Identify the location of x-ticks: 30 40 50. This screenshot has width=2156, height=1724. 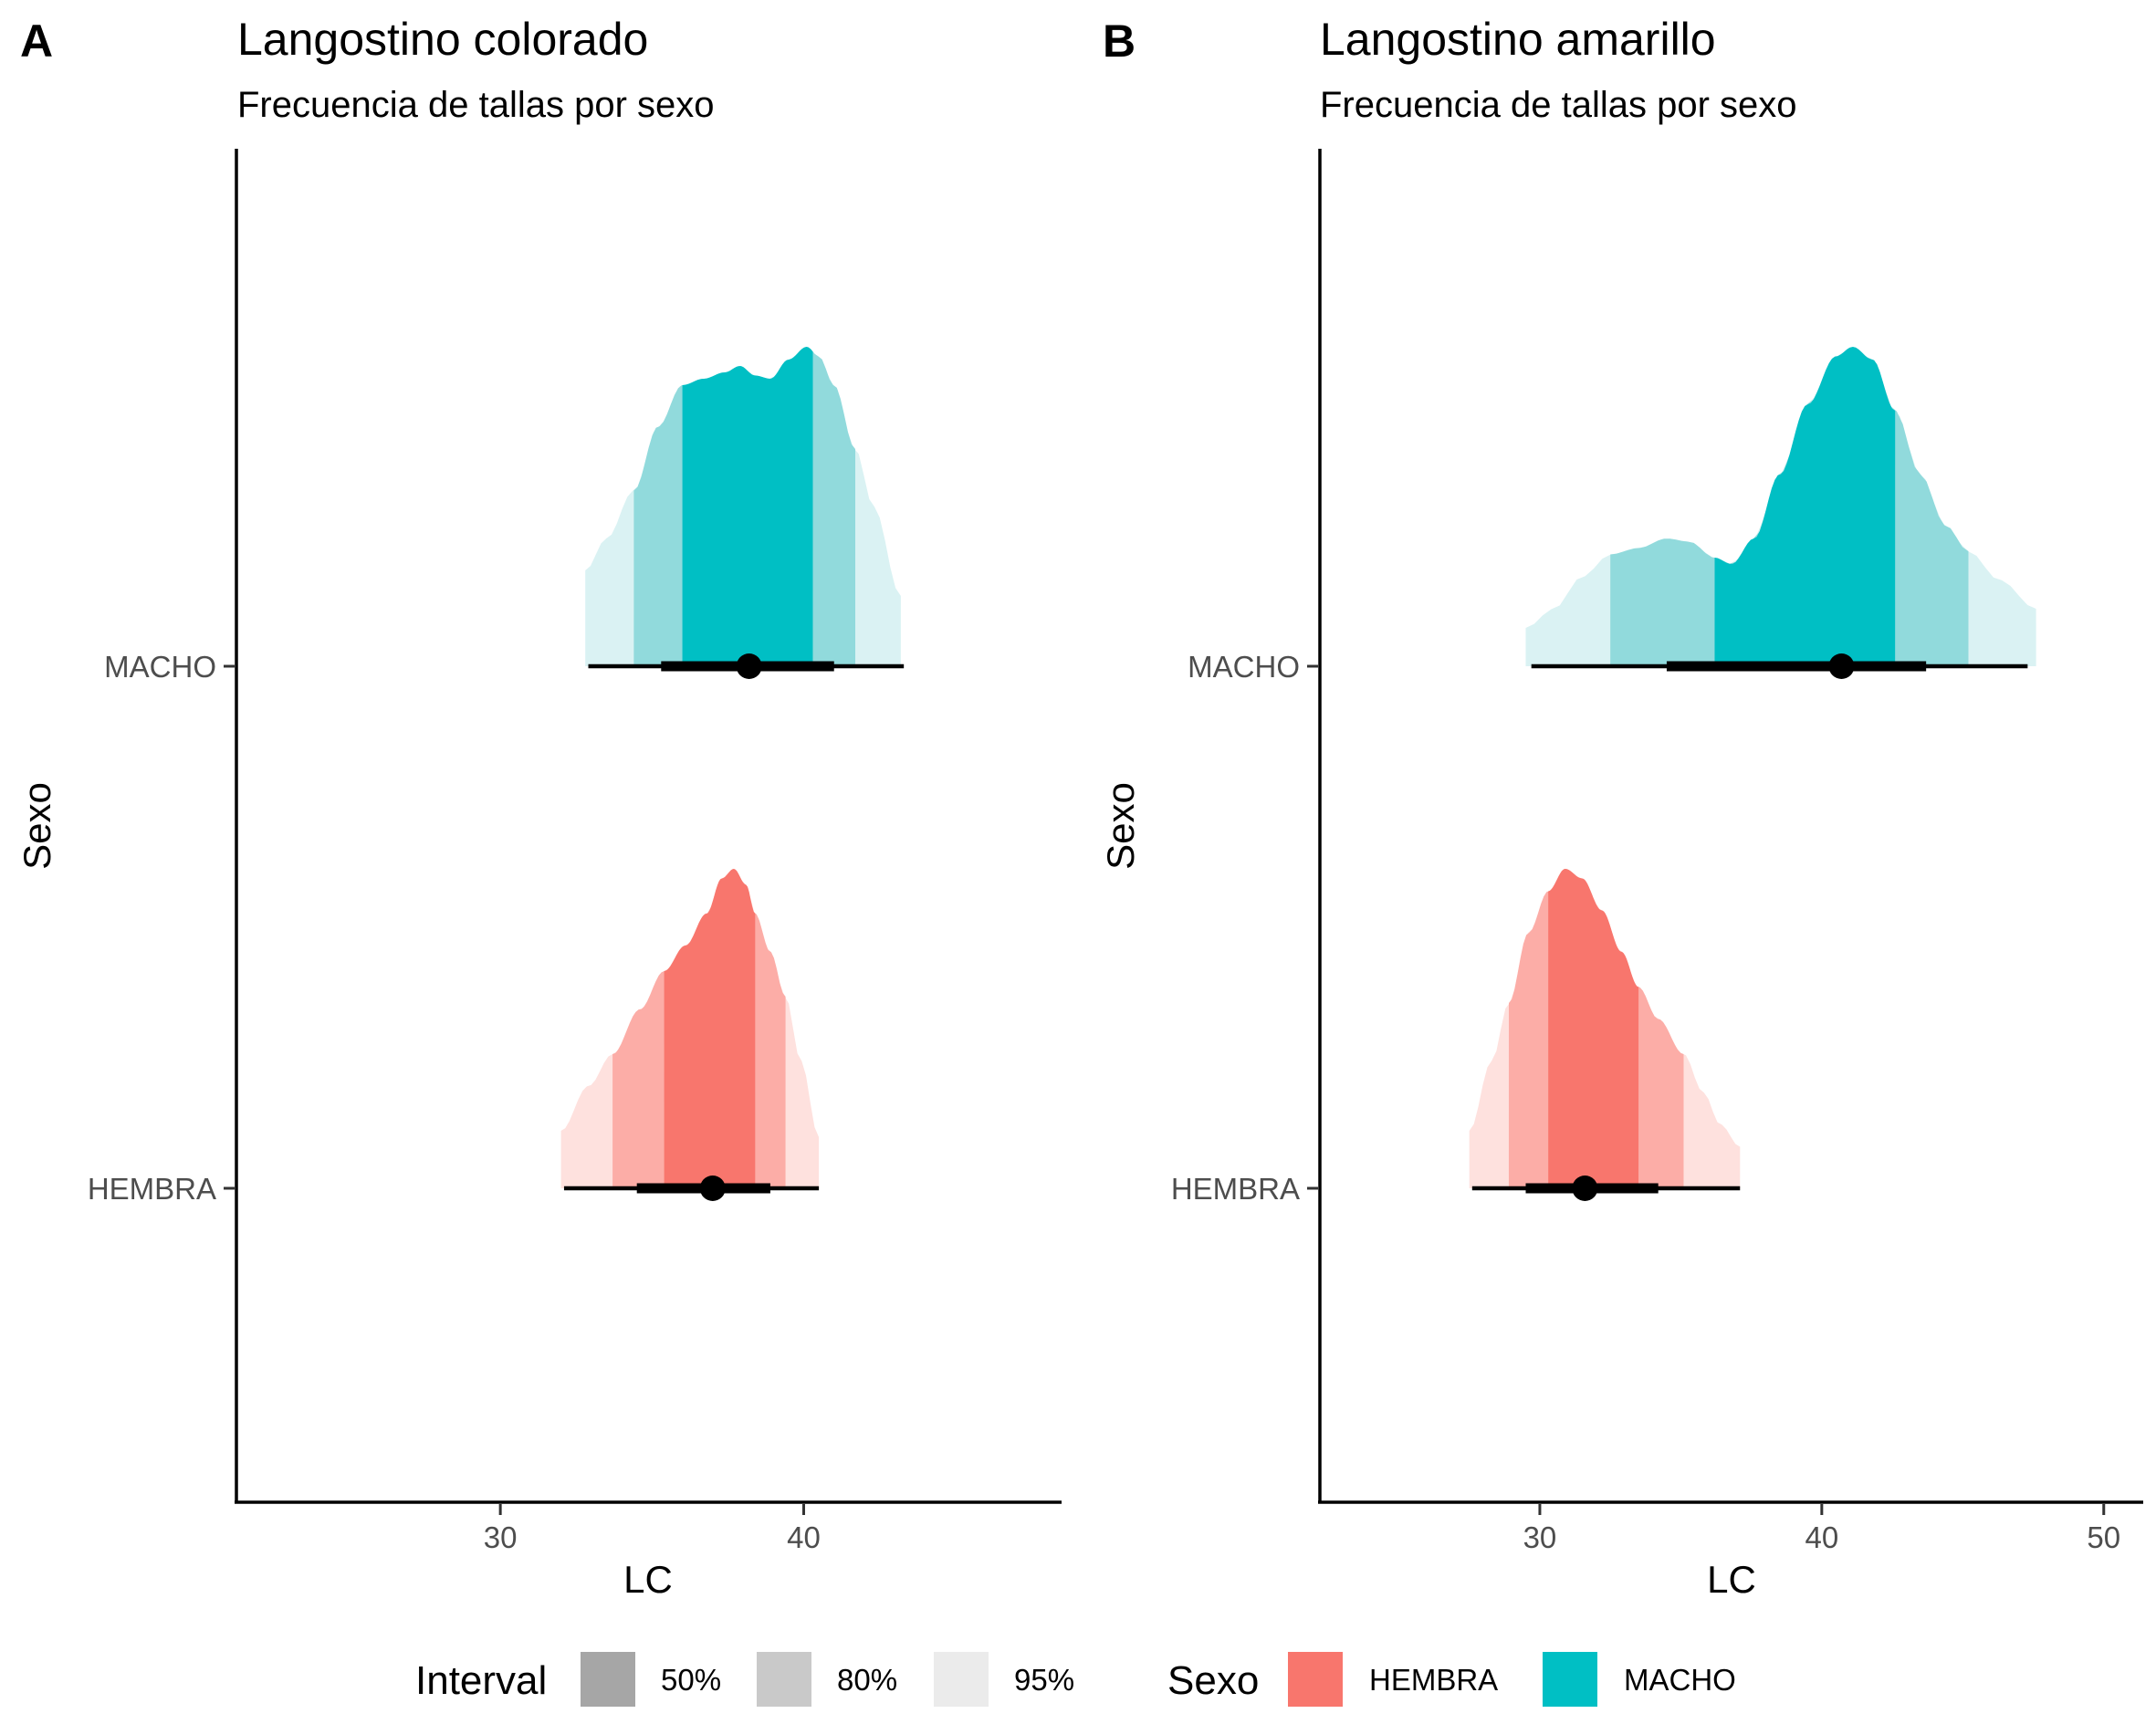
(1822, 1529).